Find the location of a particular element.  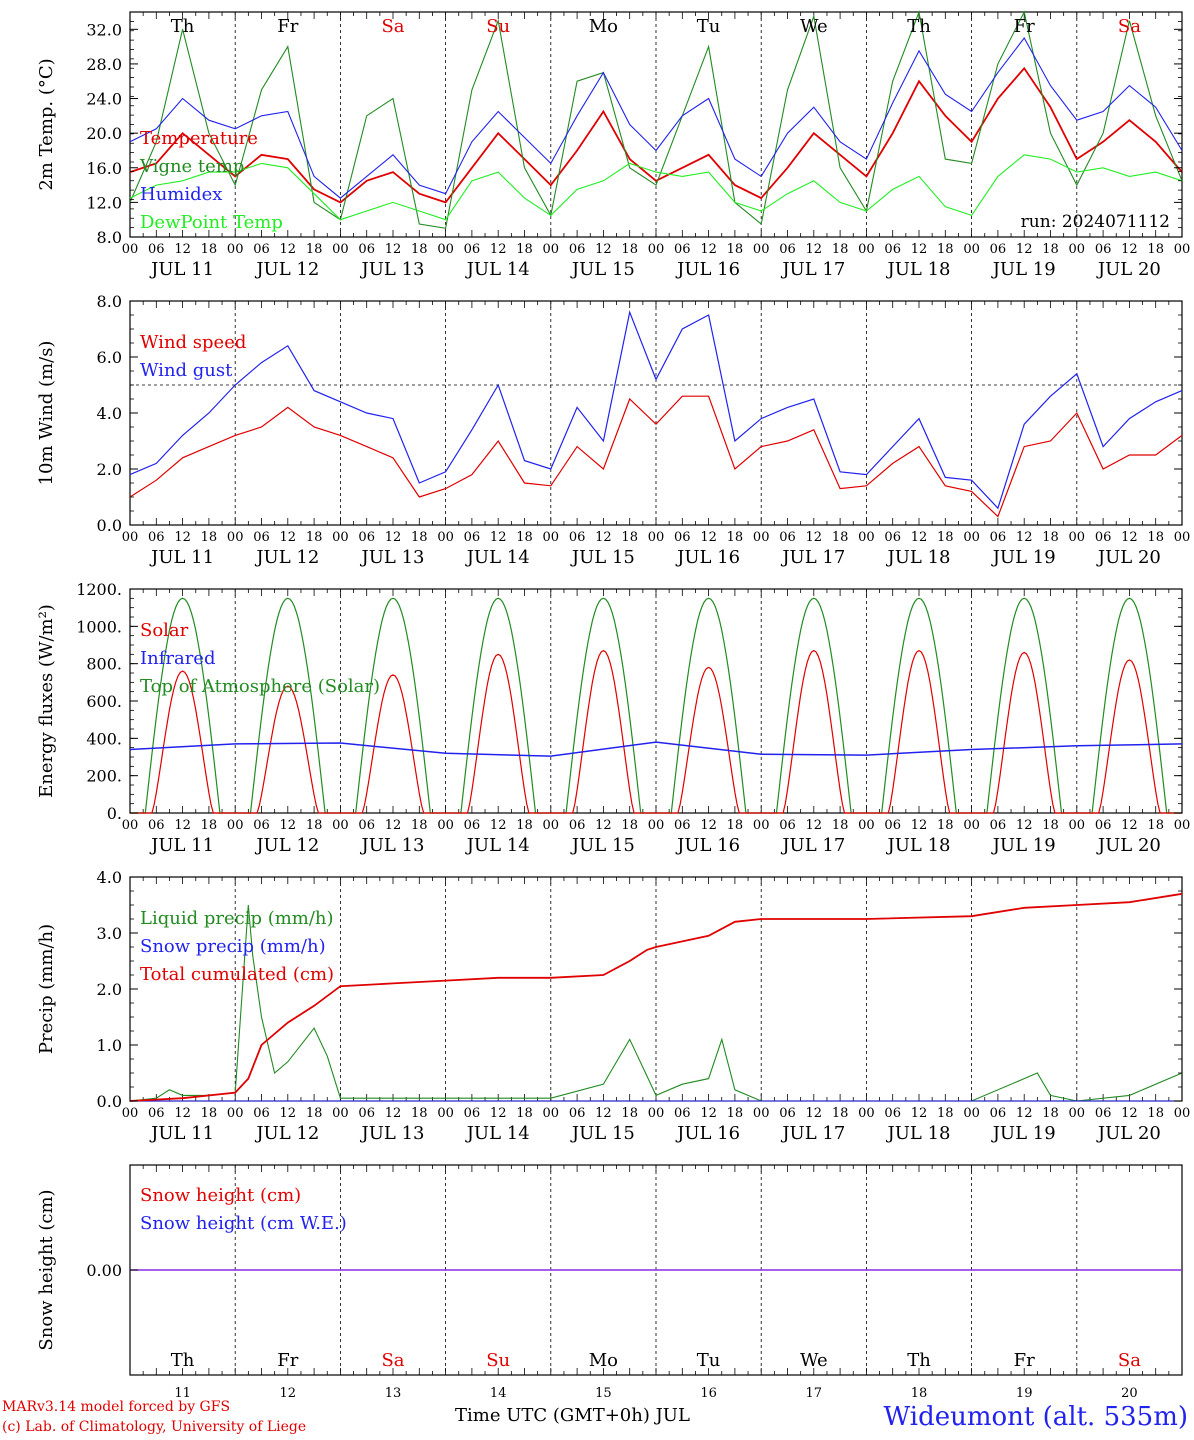

legend-entry: Humidex is located at coordinates (181, 194).